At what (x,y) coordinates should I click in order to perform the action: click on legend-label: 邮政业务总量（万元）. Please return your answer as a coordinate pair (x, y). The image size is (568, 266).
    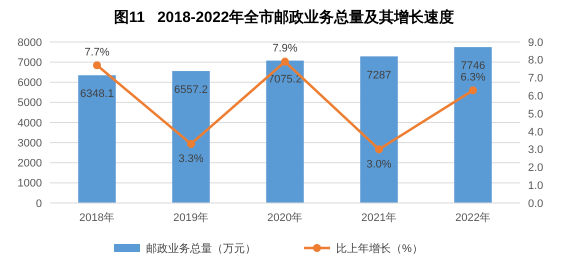
    Looking at the image, I should click on (201, 248).